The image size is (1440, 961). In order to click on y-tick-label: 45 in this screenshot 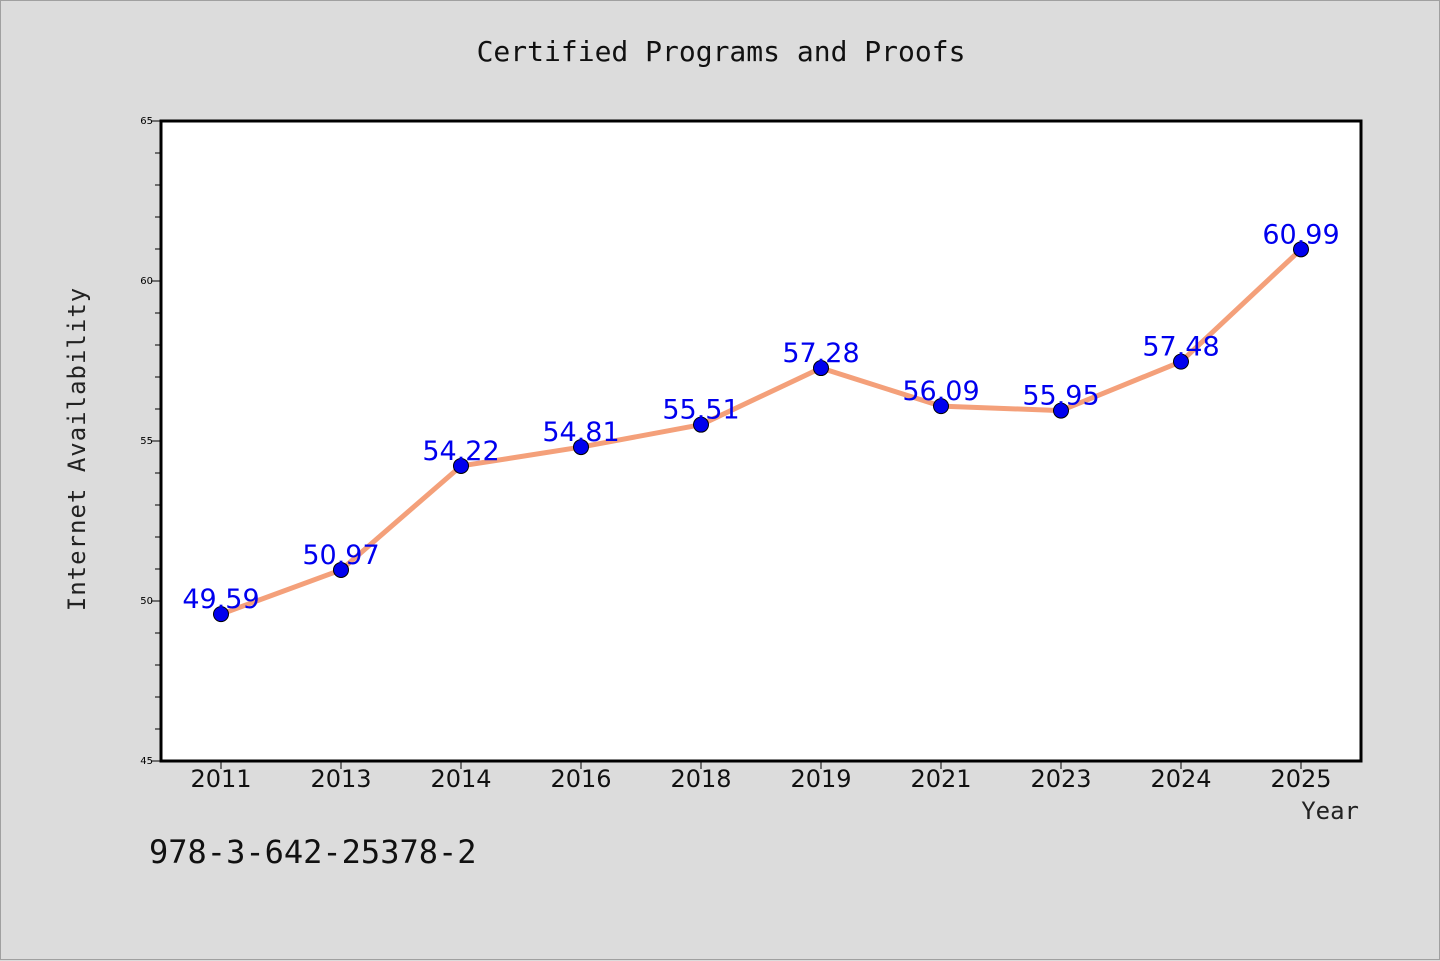, I will do `click(146, 761)`.